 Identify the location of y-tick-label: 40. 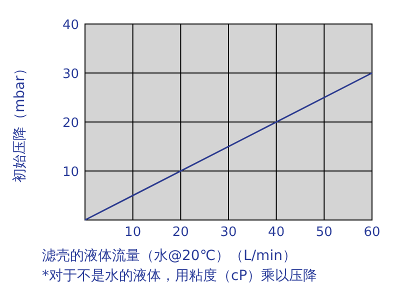
(70, 25).